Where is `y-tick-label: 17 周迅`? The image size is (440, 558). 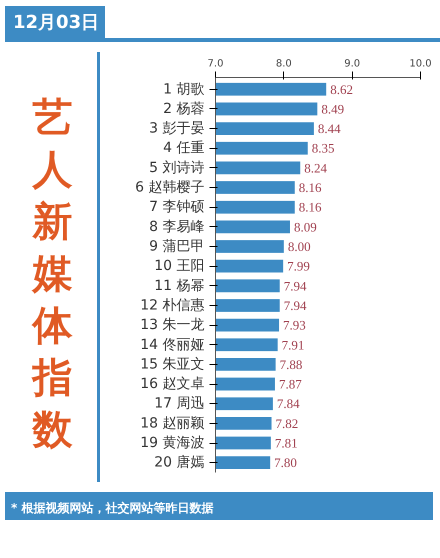
y-tick-label: 17 周迅 is located at coordinates (179, 404).